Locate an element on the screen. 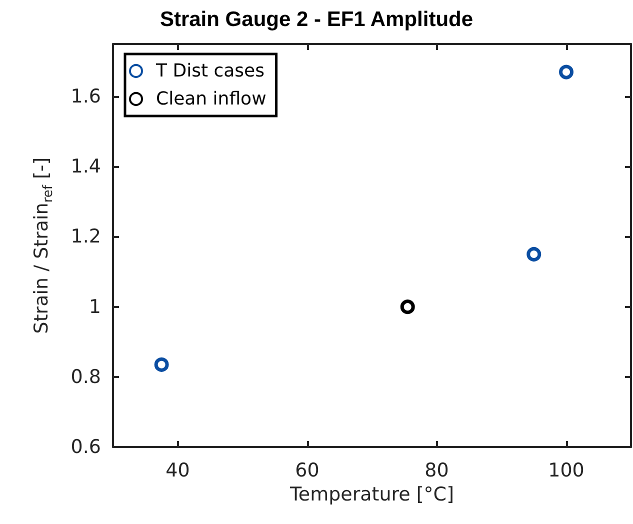 The image size is (633, 524). y-tick-label: 1 is located at coordinates (94, 307).